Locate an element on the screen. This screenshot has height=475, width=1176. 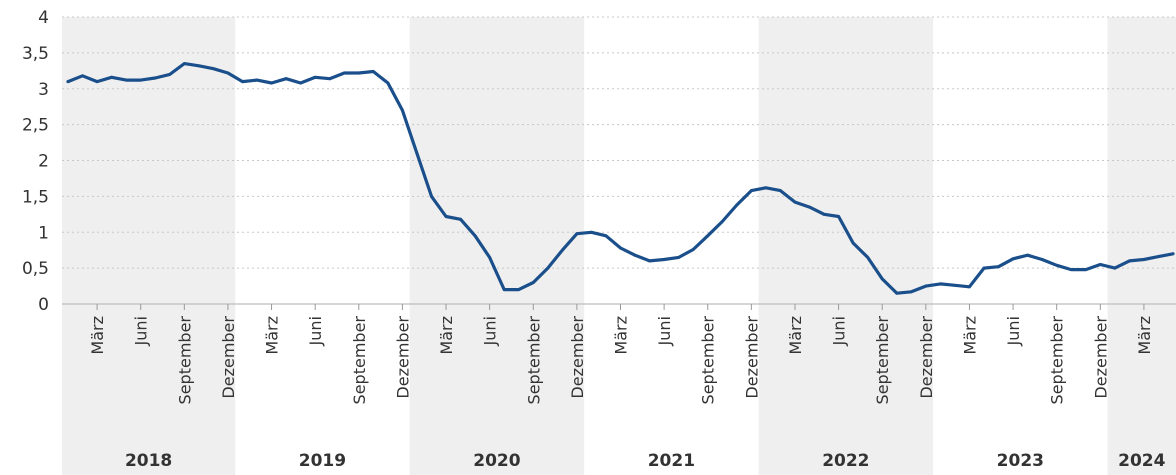
year-label-2019: 2019 is located at coordinates (322, 461).